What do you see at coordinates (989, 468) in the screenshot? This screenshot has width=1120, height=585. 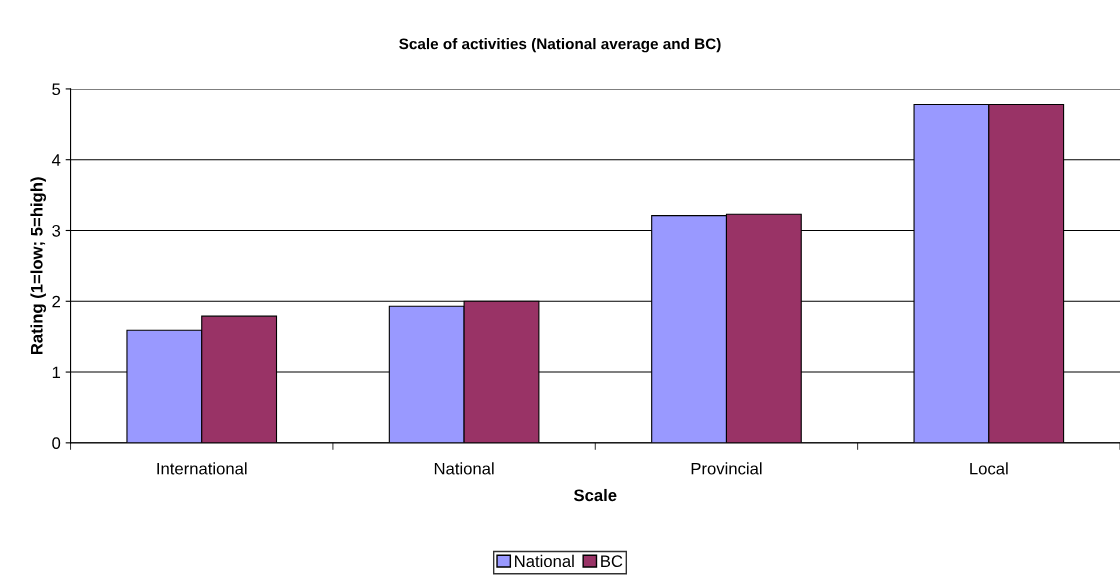 I see `x-tick-label: Local` at bounding box center [989, 468].